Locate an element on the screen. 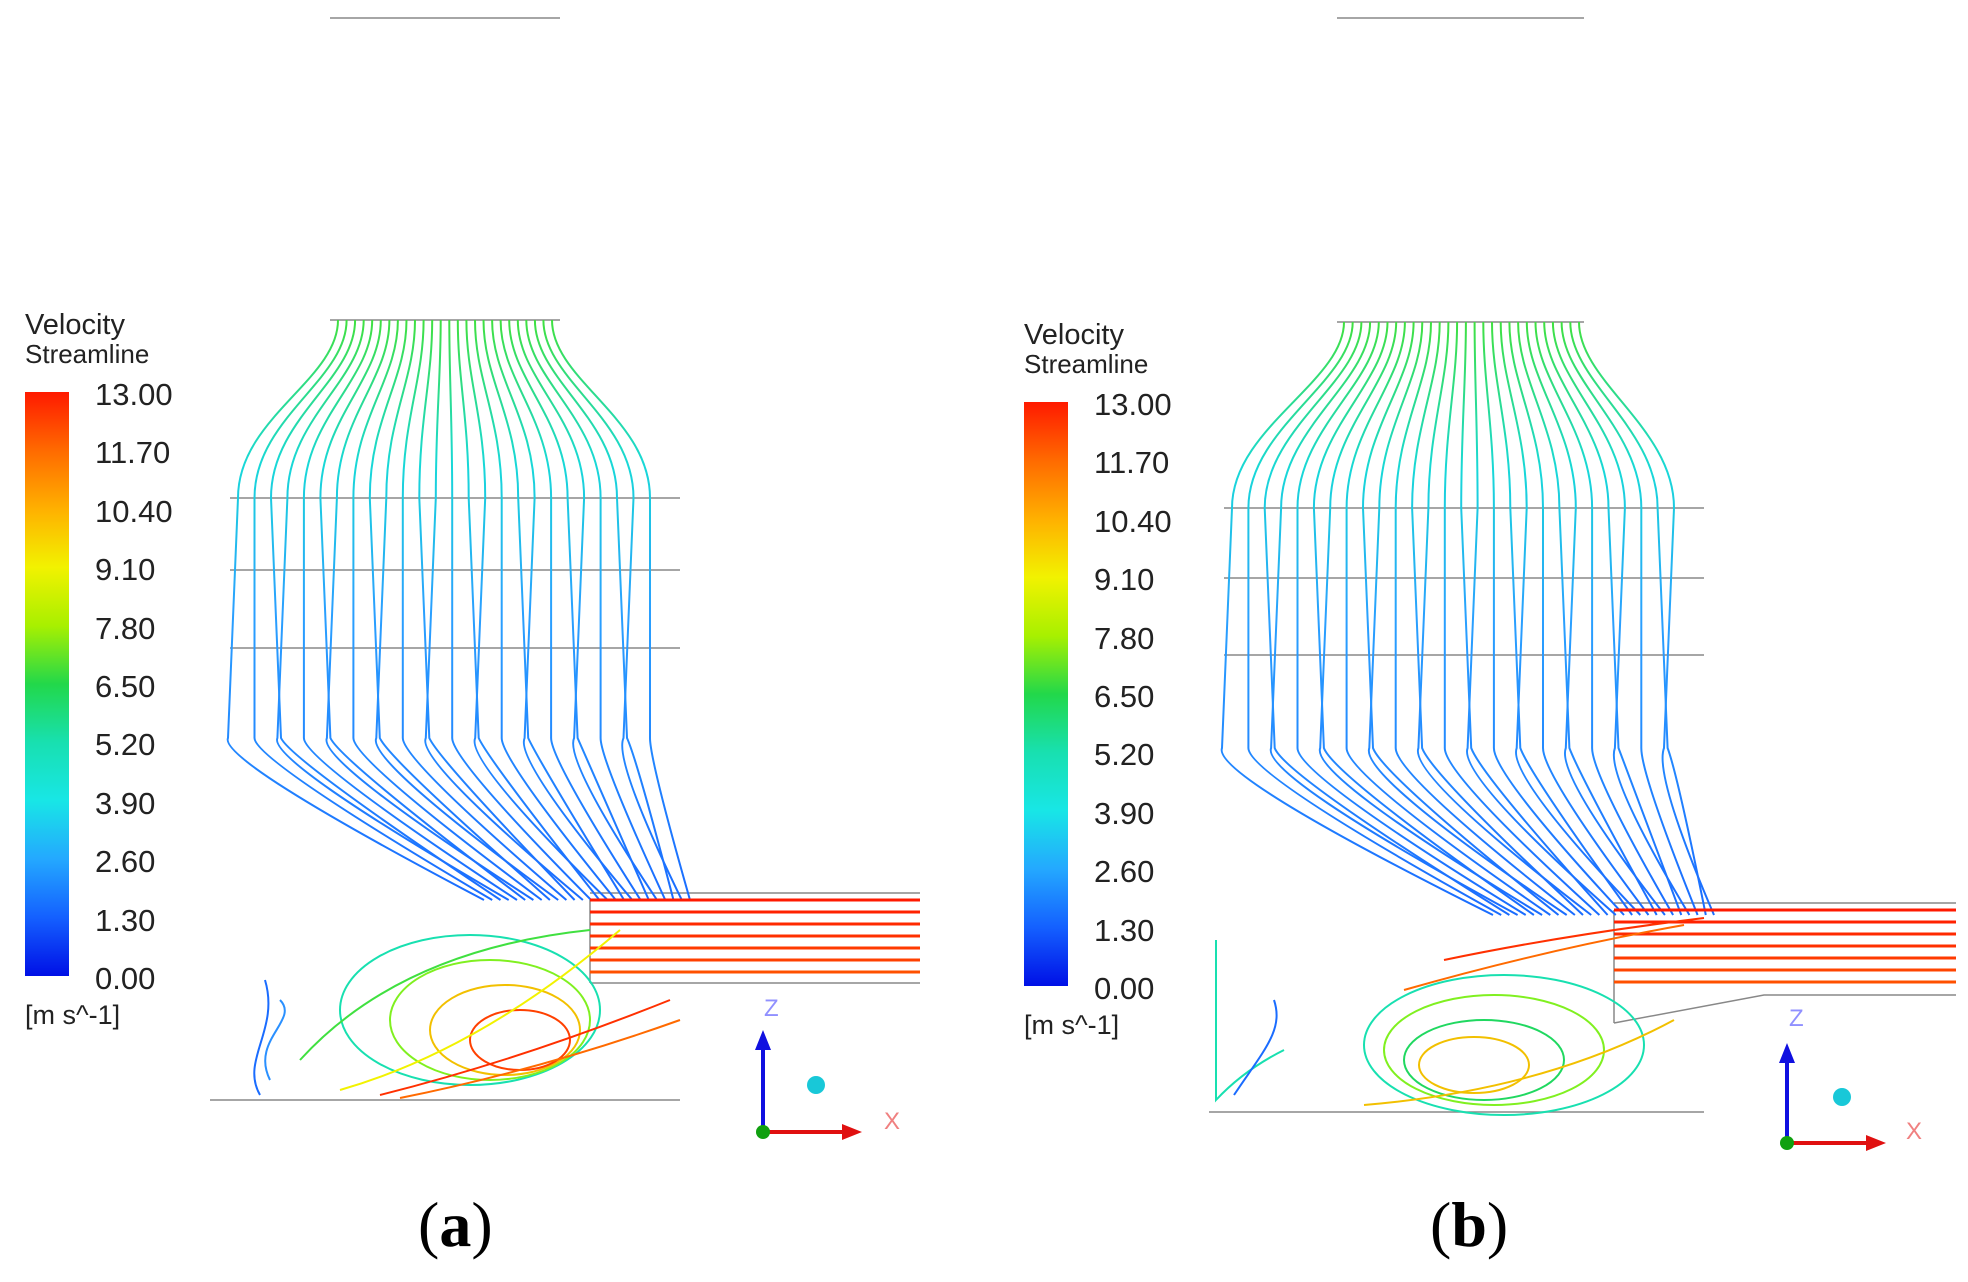 The width and height of the screenshot is (1968, 1282). axis-triad-b is located at coordinates (1832, 1097).